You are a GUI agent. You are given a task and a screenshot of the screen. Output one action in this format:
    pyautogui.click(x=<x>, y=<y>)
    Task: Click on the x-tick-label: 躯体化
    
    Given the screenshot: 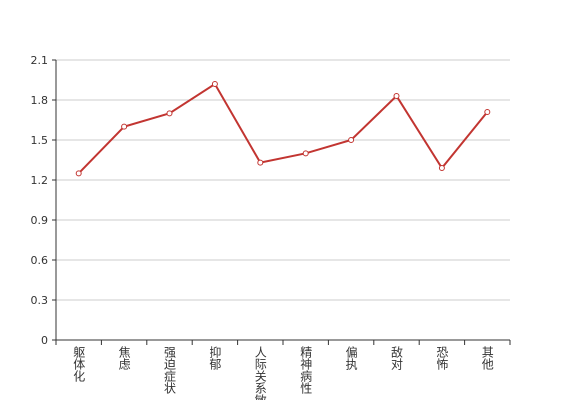 What is the action you would take?
    pyautogui.click(x=79, y=364)
    